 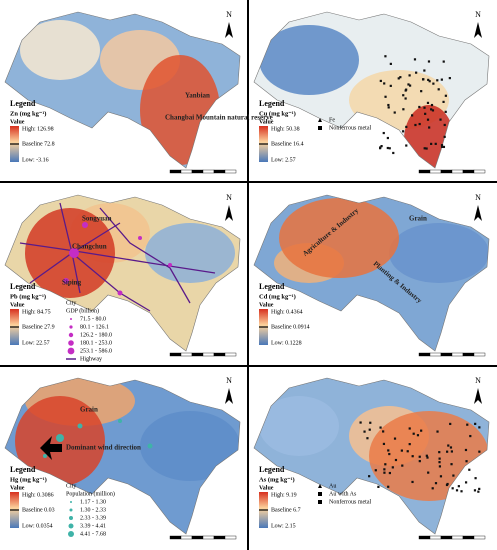 What do you see at coordinates (38, 129) in the screenshot?
I see `legend-high: High: 126.98` at bounding box center [38, 129].